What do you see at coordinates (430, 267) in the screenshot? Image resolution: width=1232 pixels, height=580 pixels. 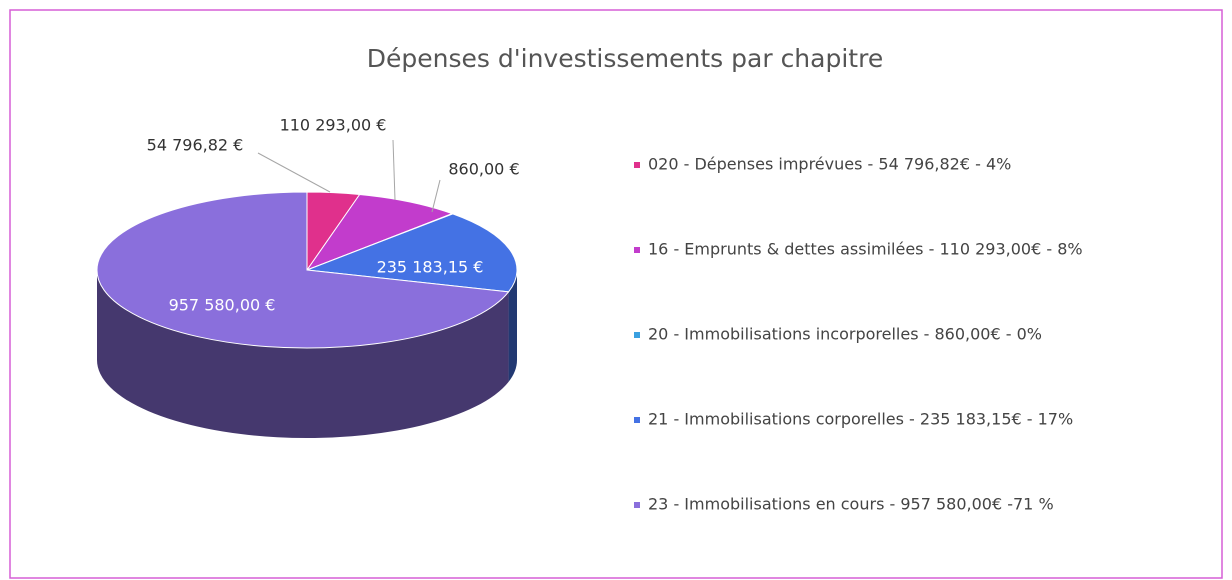 I see `data-label: 235 183,15 €` at bounding box center [430, 267].